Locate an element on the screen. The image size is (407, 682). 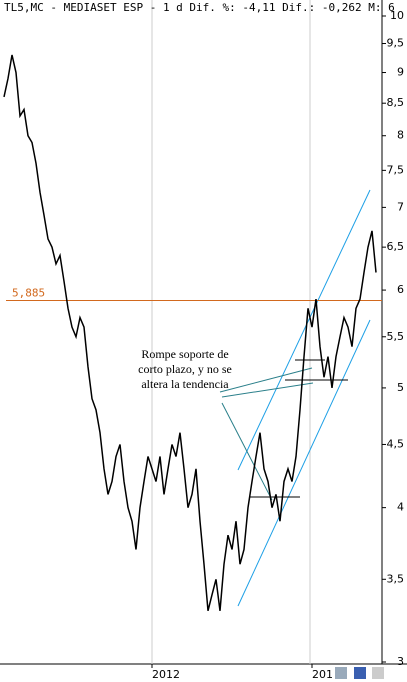
y-tick-label: 7,5 is located at coordinates (396, 169).